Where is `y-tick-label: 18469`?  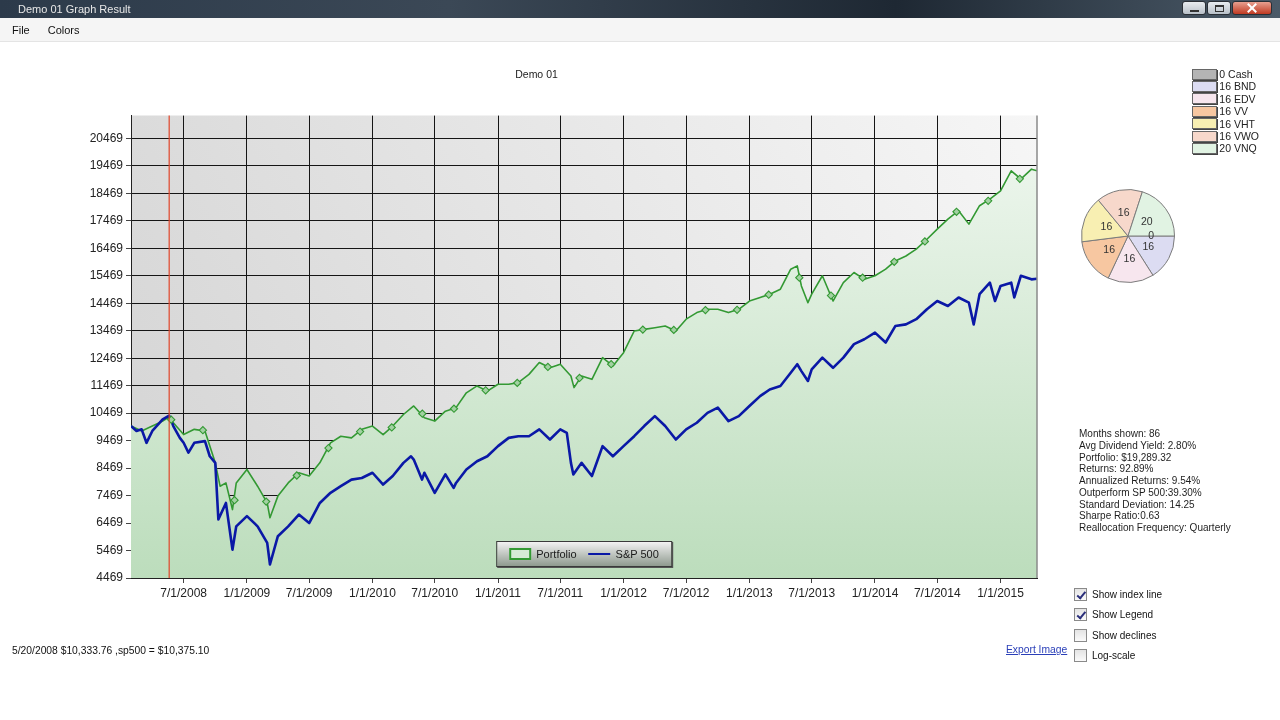
y-tick-label: 18469 is located at coordinates (106, 192).